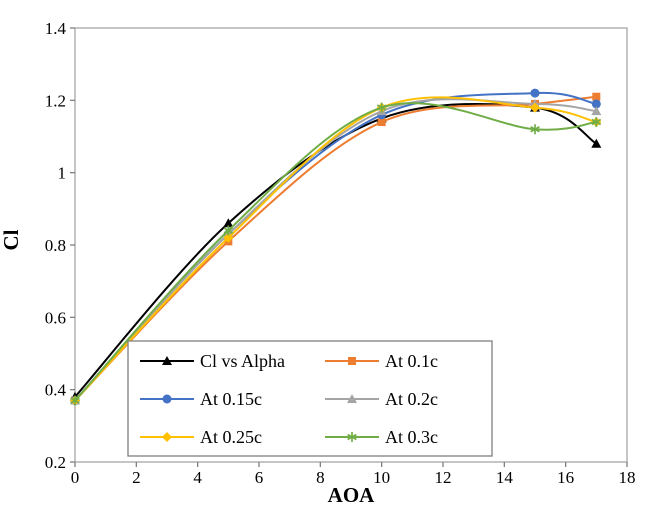 The image size is (651, 509). Describe the element at coordinates (411, 399) in the screenshot. I see `legend-label: At 0.2c` at that location.